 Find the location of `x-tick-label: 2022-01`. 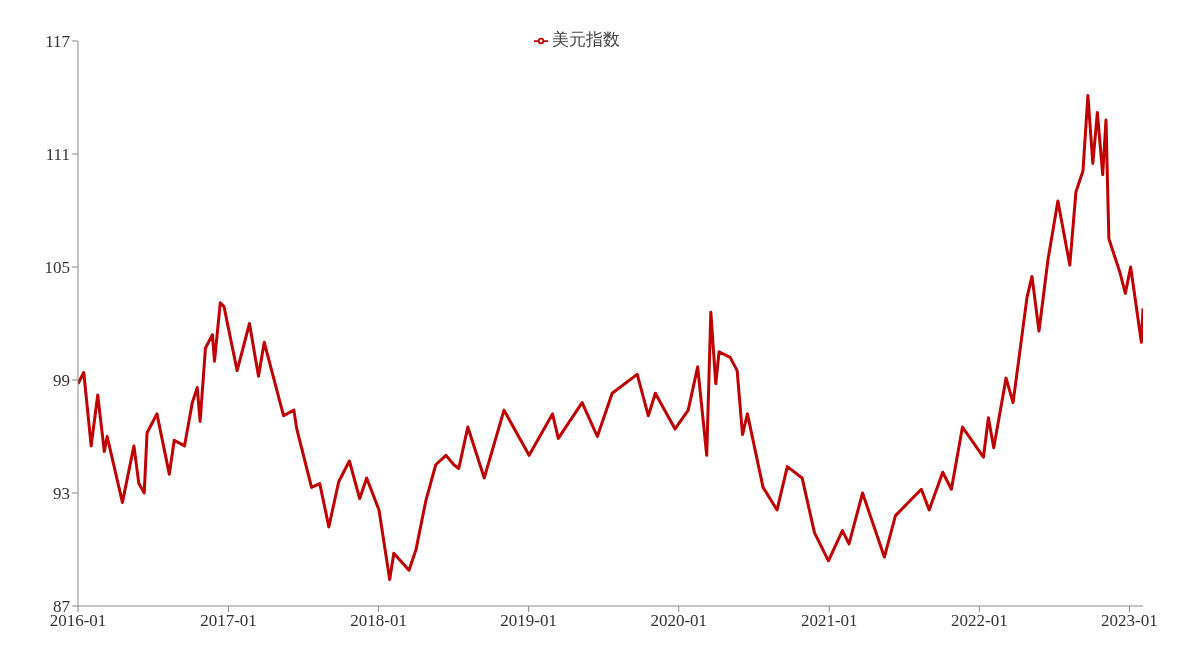

x-tick-label: 2022-01 is located at coordinates (979, 621).